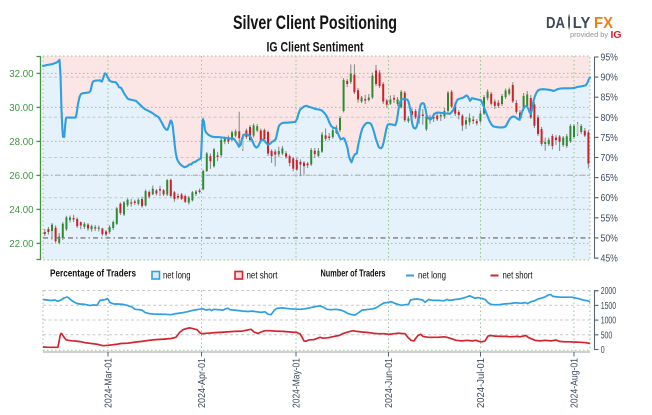 Image resolution: width=652 pixels, height=415 pixels. What do you see at coordinates (21, 142) in the screenshot?
I see `svg-text: 28.00` at bounding box center [21, 142].